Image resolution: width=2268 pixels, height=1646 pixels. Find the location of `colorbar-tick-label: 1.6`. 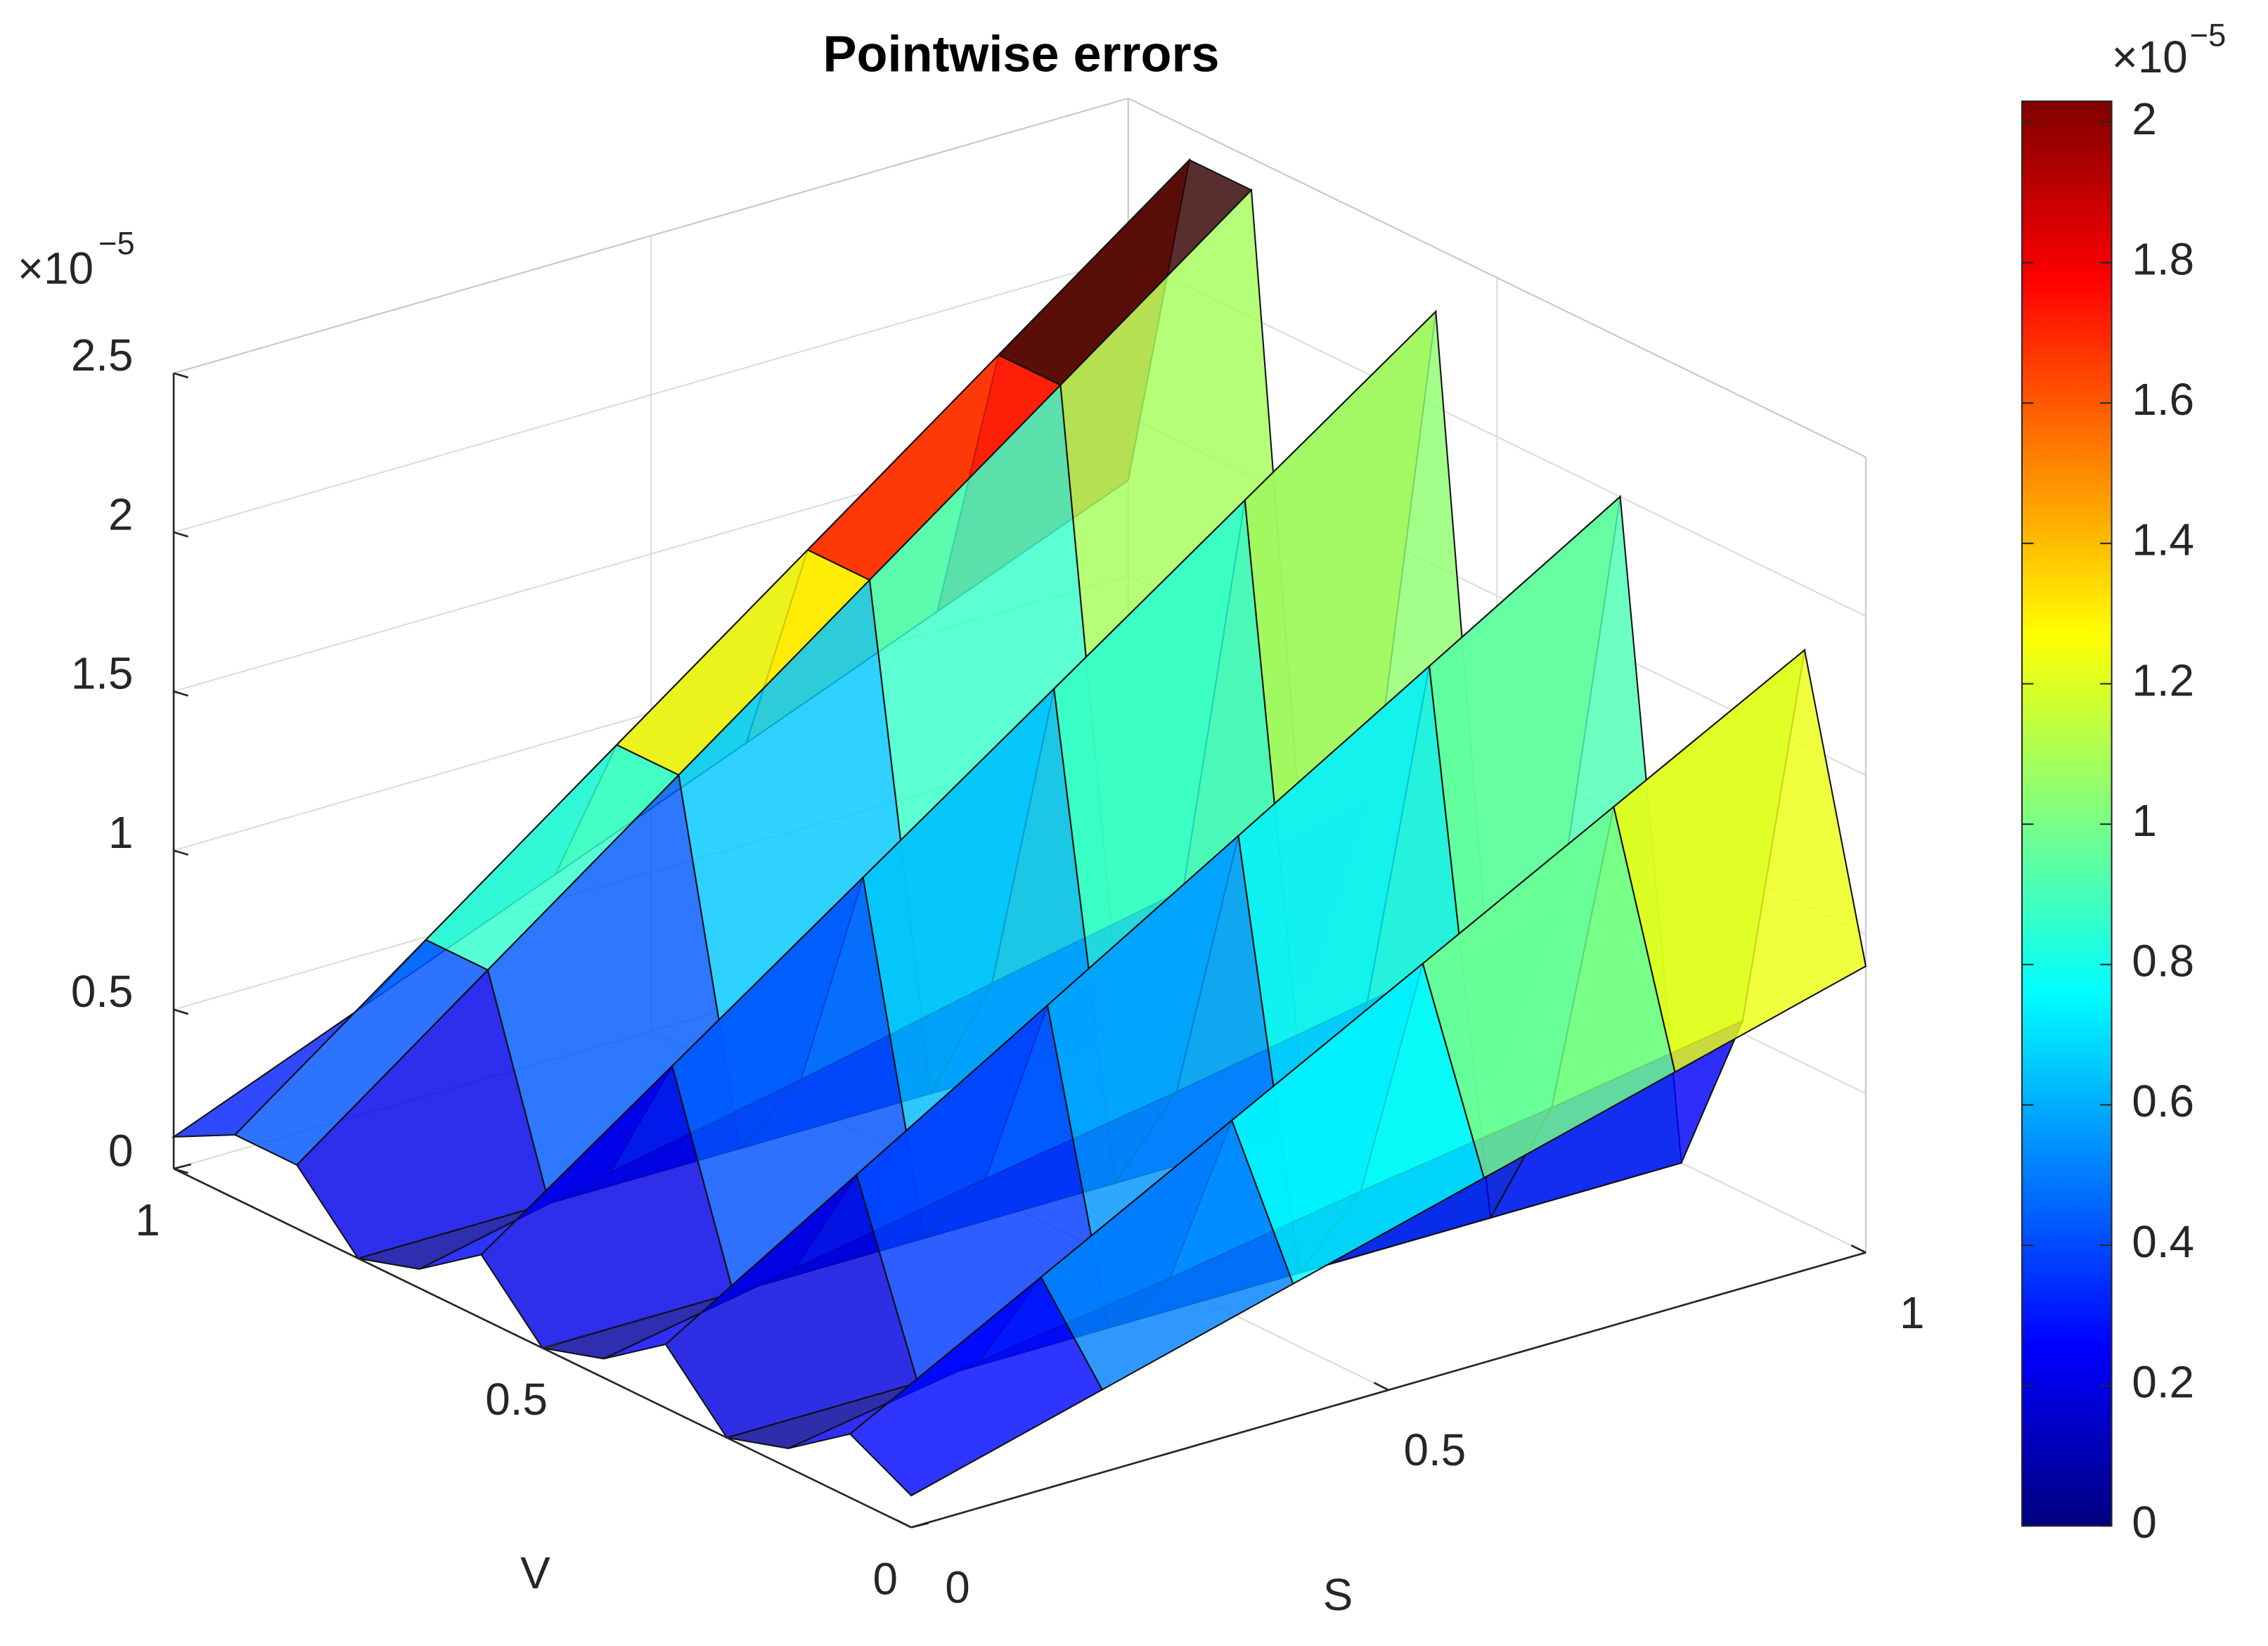

colorbar-tick-label: 1.6 is located at coordinates (2163, 399).